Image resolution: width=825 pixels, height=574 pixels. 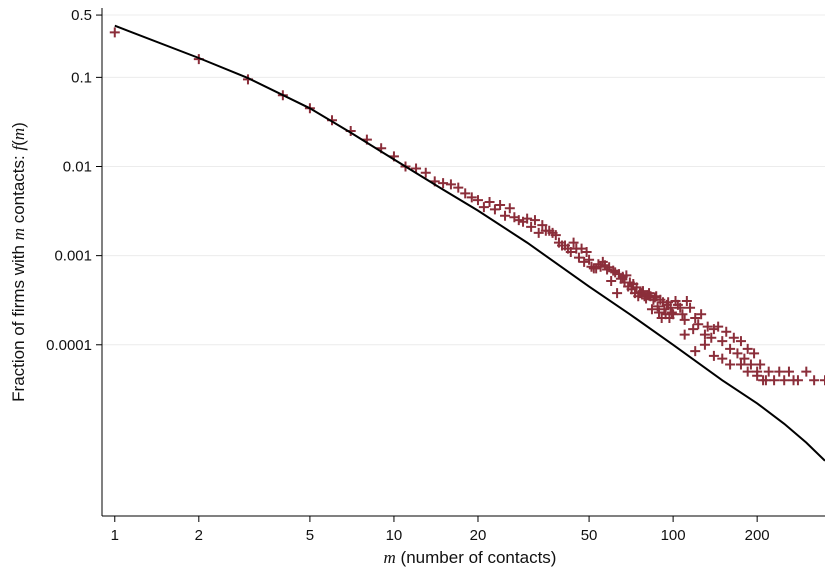 What do you see at coordinates (199, 535) in the screenshot?
I see `x-tick-label: 2` at bounding box center [199, 535].